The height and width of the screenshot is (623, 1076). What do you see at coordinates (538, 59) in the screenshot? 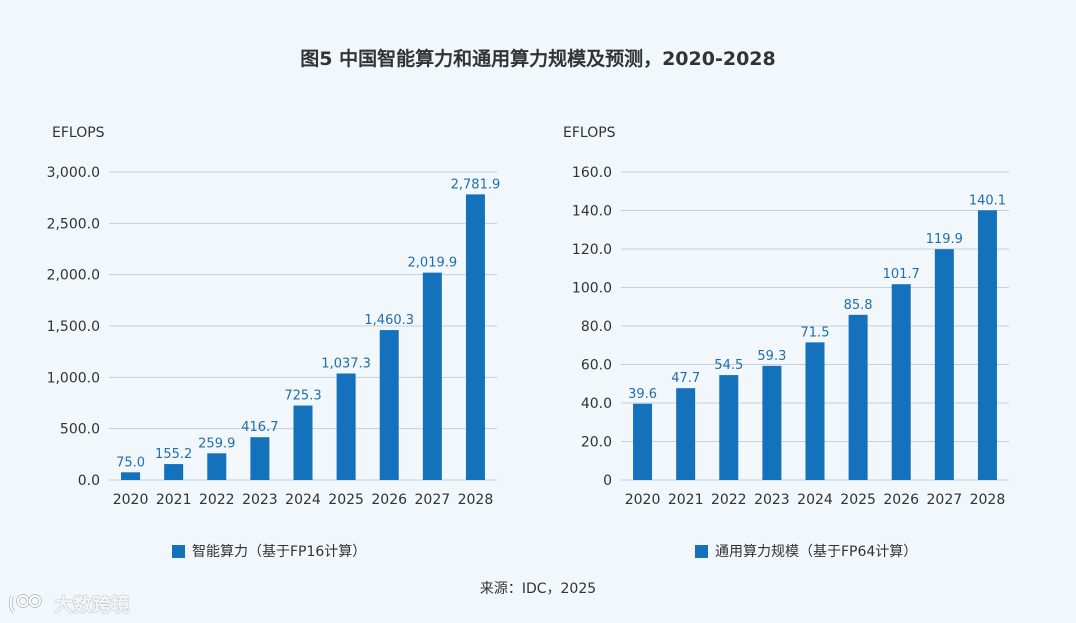
I see `page-title: 图5 中国智能算力和通用算力规模及预测，2020-2028` at bounding box center [538, 59].